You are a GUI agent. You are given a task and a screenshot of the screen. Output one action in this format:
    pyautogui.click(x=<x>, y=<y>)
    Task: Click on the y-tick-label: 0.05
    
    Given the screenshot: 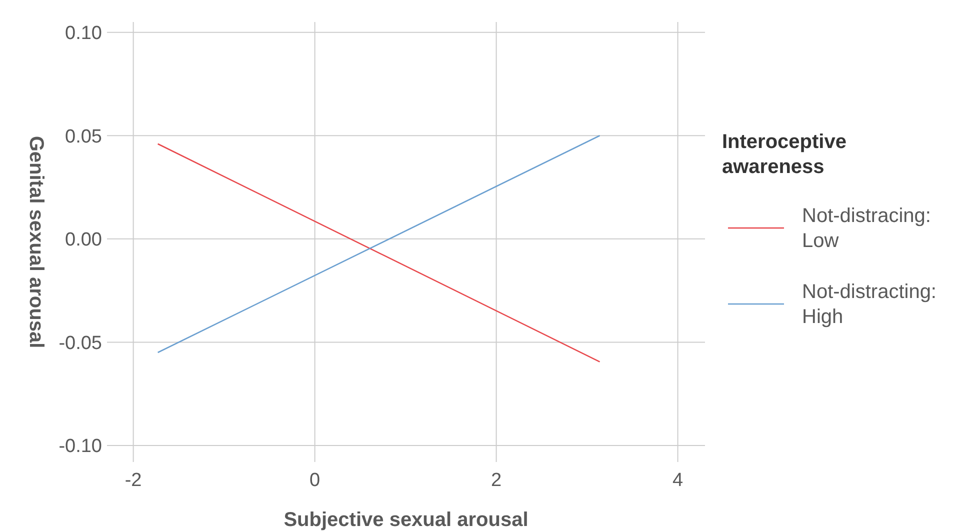 What is the action you would take?
    pyautogui.click(x=83, y=137)
    